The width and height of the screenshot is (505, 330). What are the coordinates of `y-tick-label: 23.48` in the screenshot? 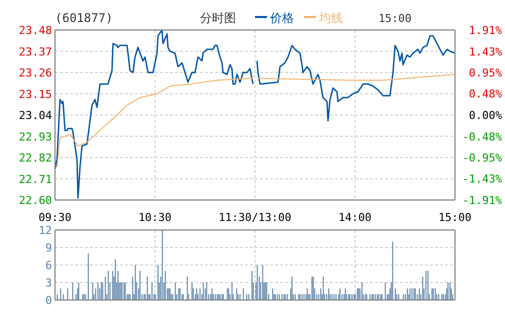 It's located at (35, 30).